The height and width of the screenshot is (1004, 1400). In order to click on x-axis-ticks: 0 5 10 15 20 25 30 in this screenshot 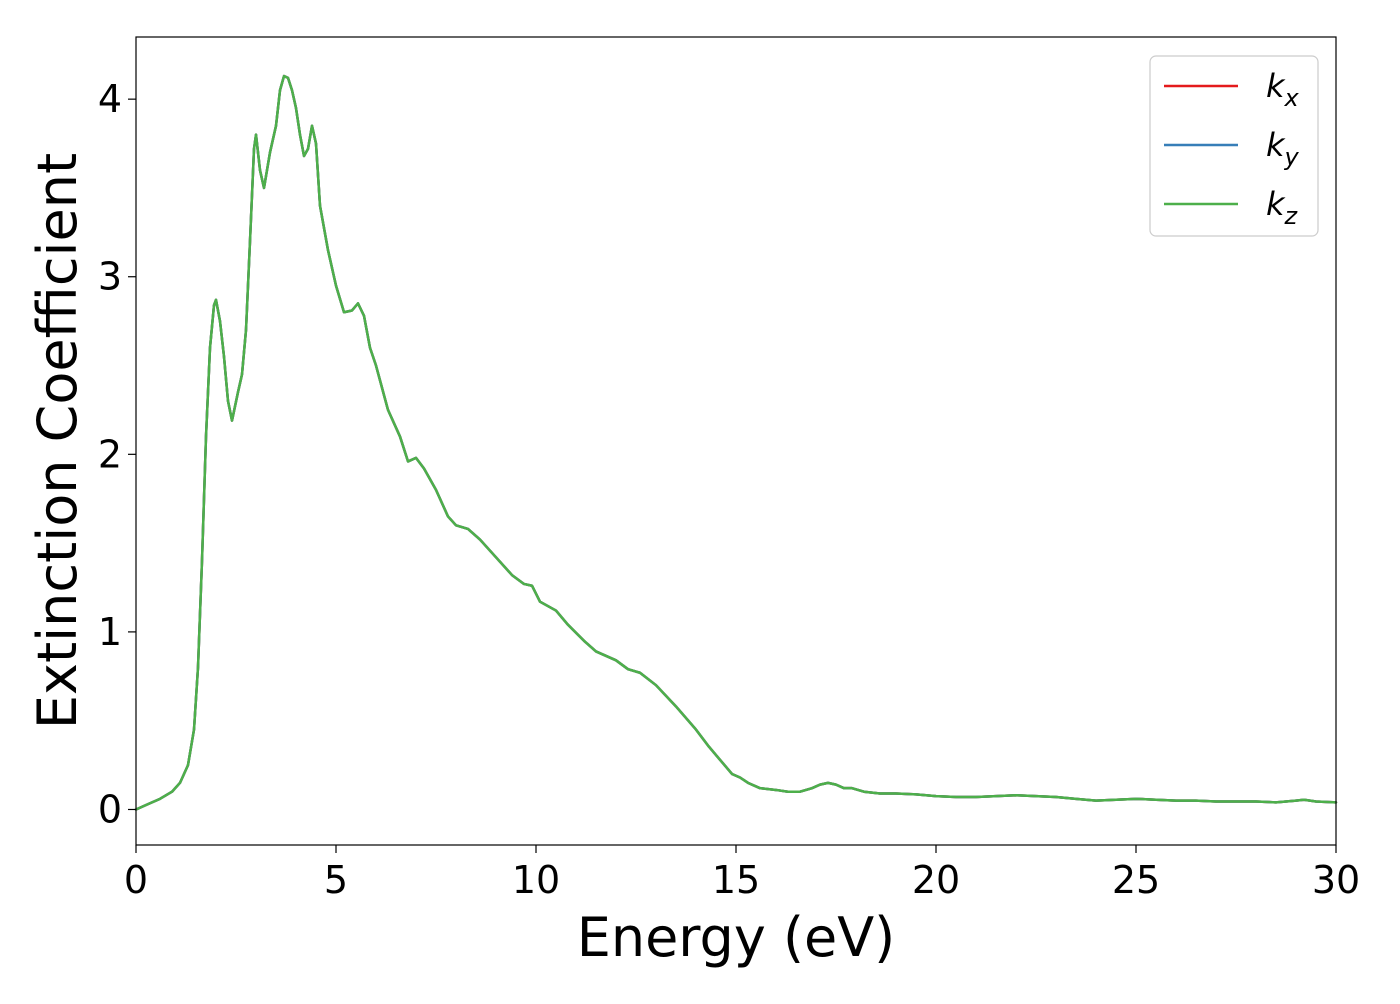, I will do `click(742, 873)`.